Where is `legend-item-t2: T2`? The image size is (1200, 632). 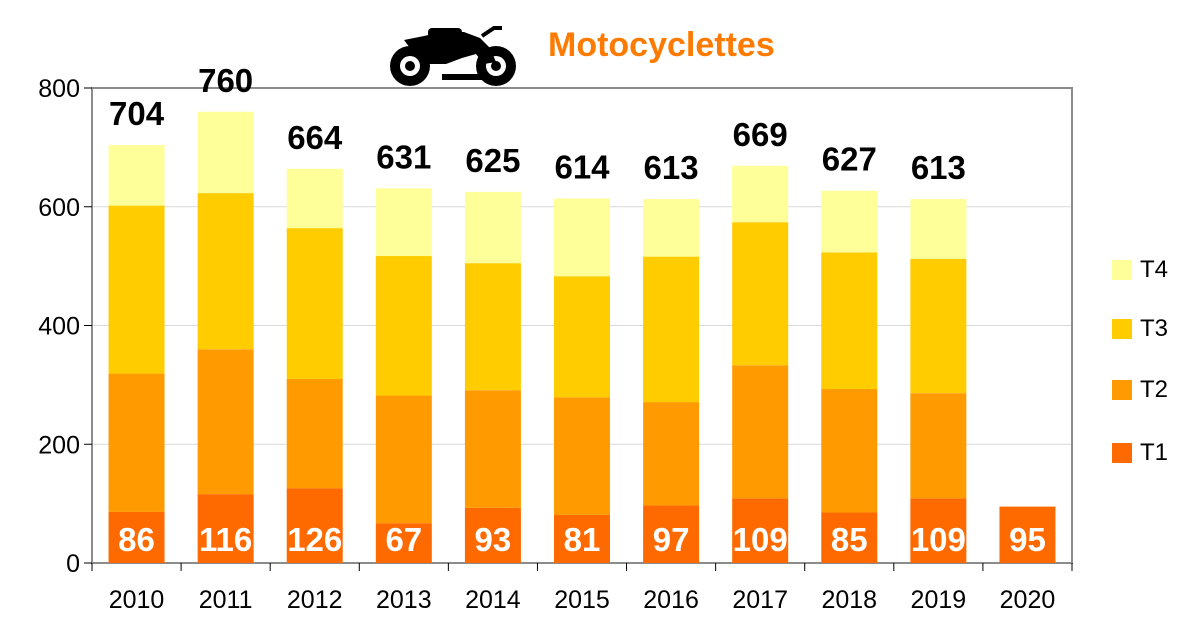 legend-item-t2: T2 is located at coordinates (1140, 390).